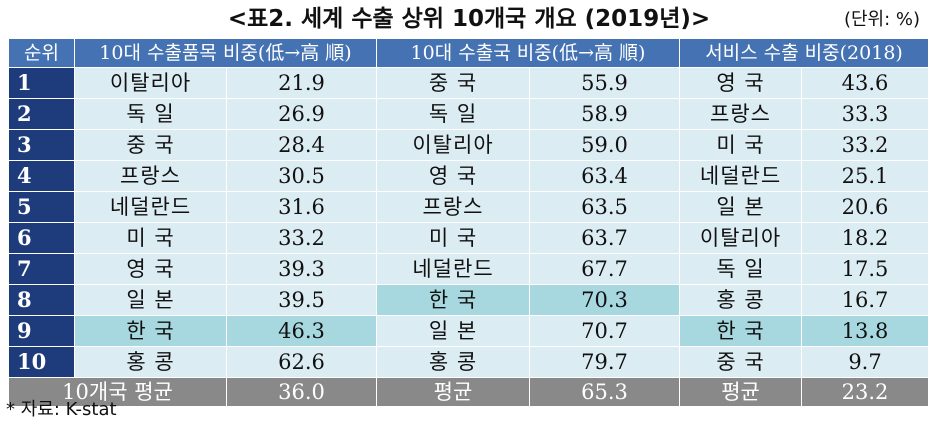 This screenshot has width=938, height=427. What do you see at coordinates (301, 207) in the screenshot?
I see `value-cell: 31.6` at bounding box center [301, 207].